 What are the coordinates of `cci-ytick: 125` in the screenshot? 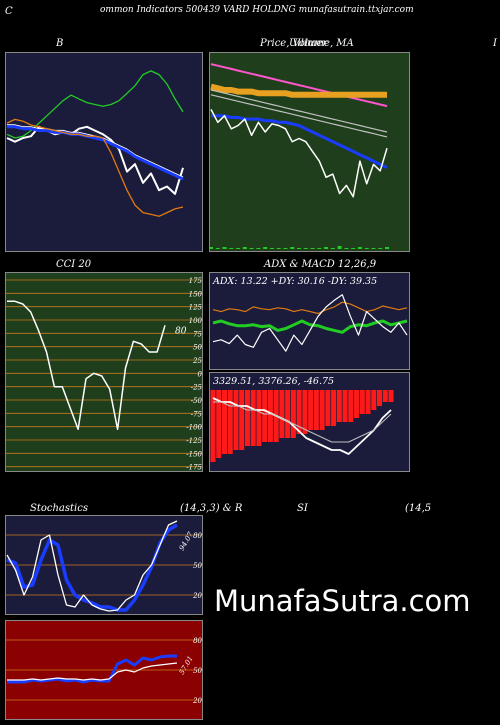 It's located at (196, 308).